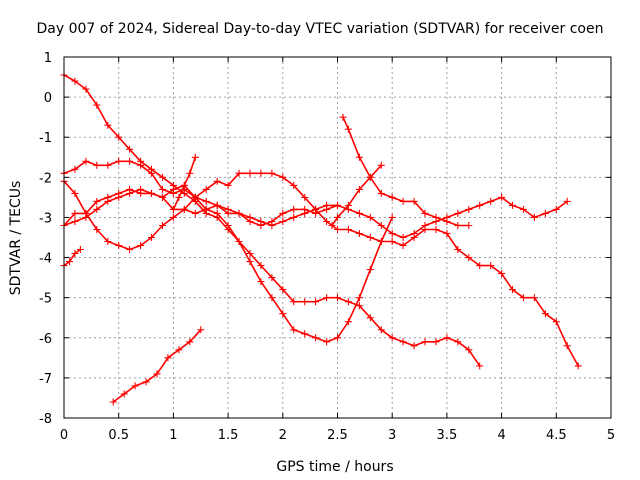  I want to click on y-tick-labels: 1 0 -1 -2 -3 -4 -5 -6 -7 -8, so click(45, 239).